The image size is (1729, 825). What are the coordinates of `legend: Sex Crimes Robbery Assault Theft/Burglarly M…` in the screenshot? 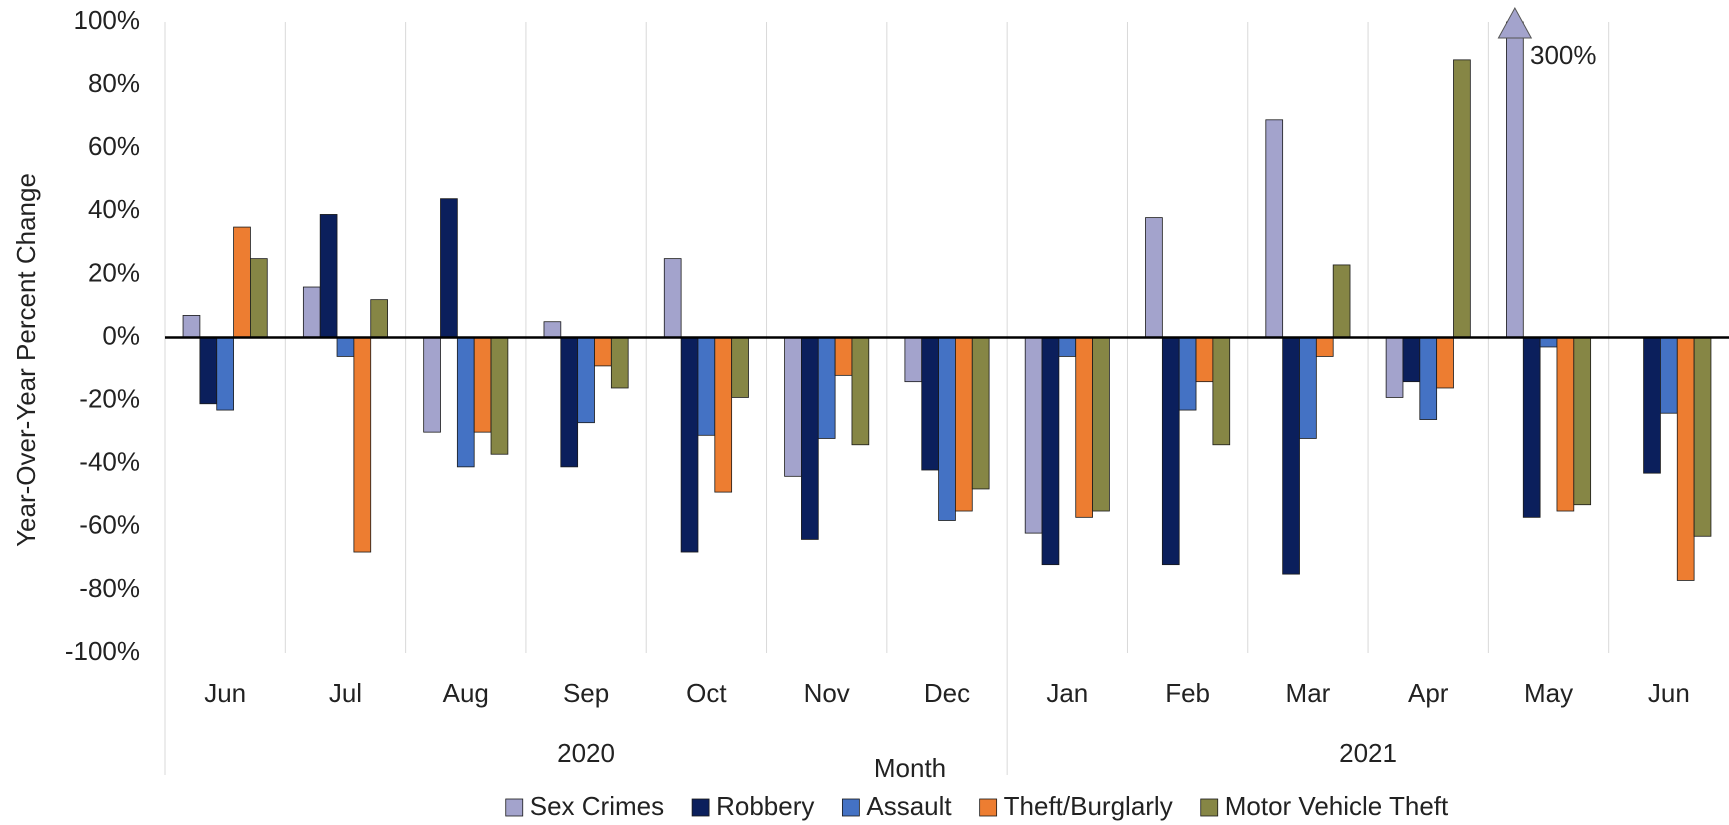 It's located at (977, 806).